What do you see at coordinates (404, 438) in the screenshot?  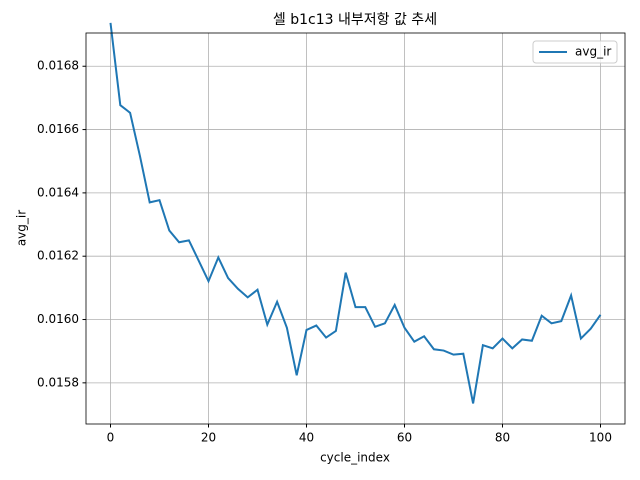 I see `x-tick-label: 60` at bounding box center [404, 438].